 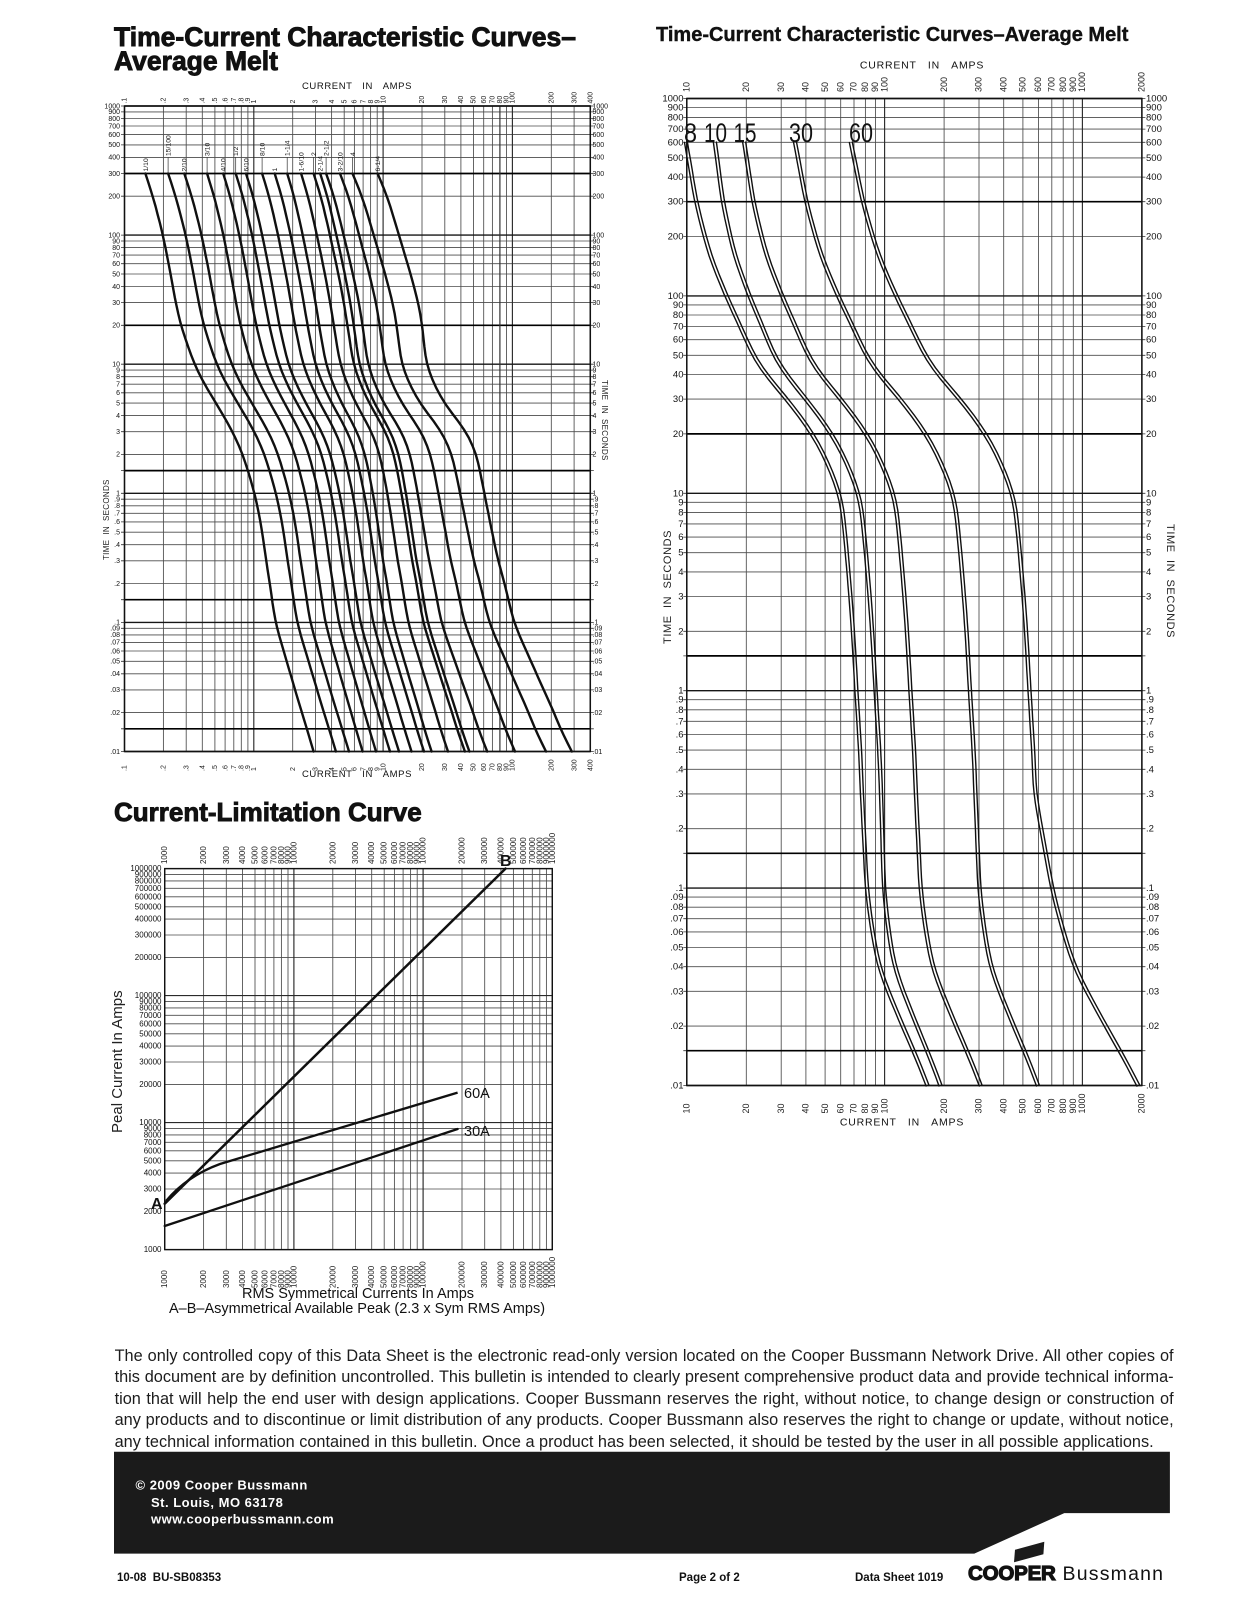 I want to click on svg-text: 1000, so click(x=1082, y=82).